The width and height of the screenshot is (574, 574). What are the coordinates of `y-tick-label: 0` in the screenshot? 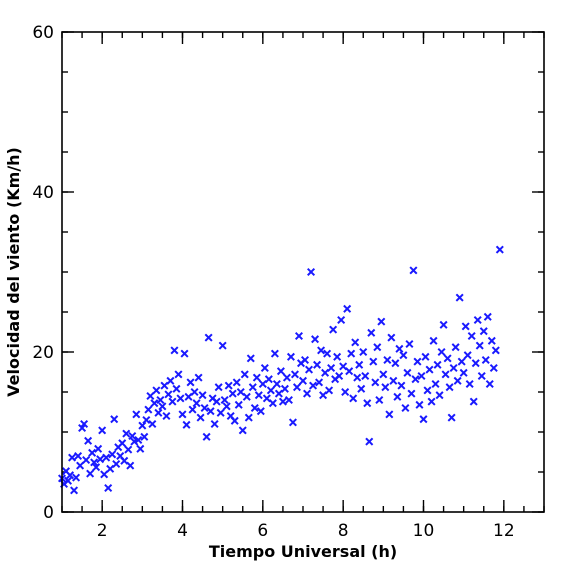 It's located at (48, 513).